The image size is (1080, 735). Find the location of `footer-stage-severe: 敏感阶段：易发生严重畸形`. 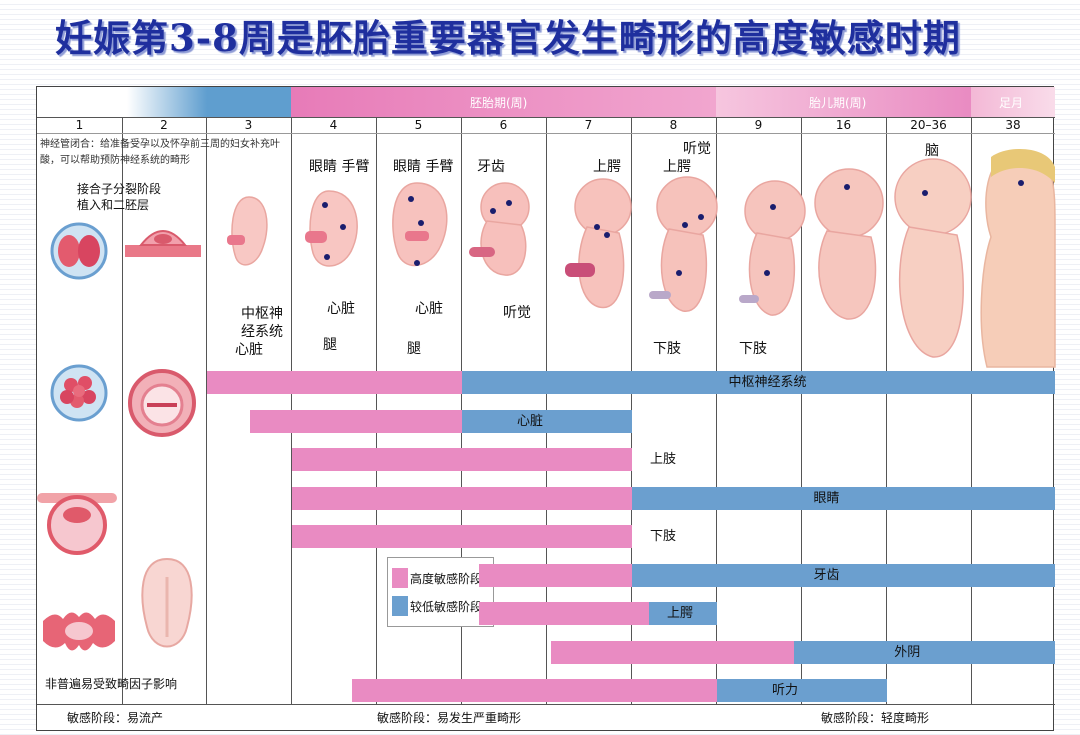

footer-stage-severe: 敏感阶段：易发生严重畸形 is located at coordinates (449, 718).